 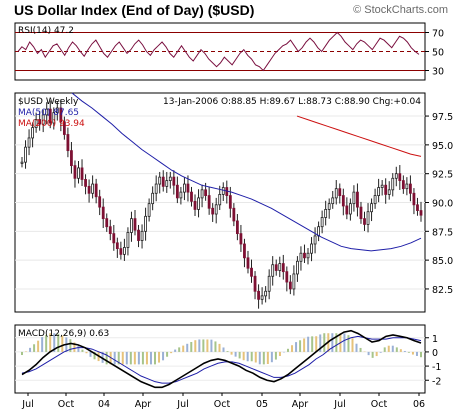 What do you see at coordinates (436, 367) in the screenshot?
I see `macd-ytick-label: -1` at bounding box center [436, 367].